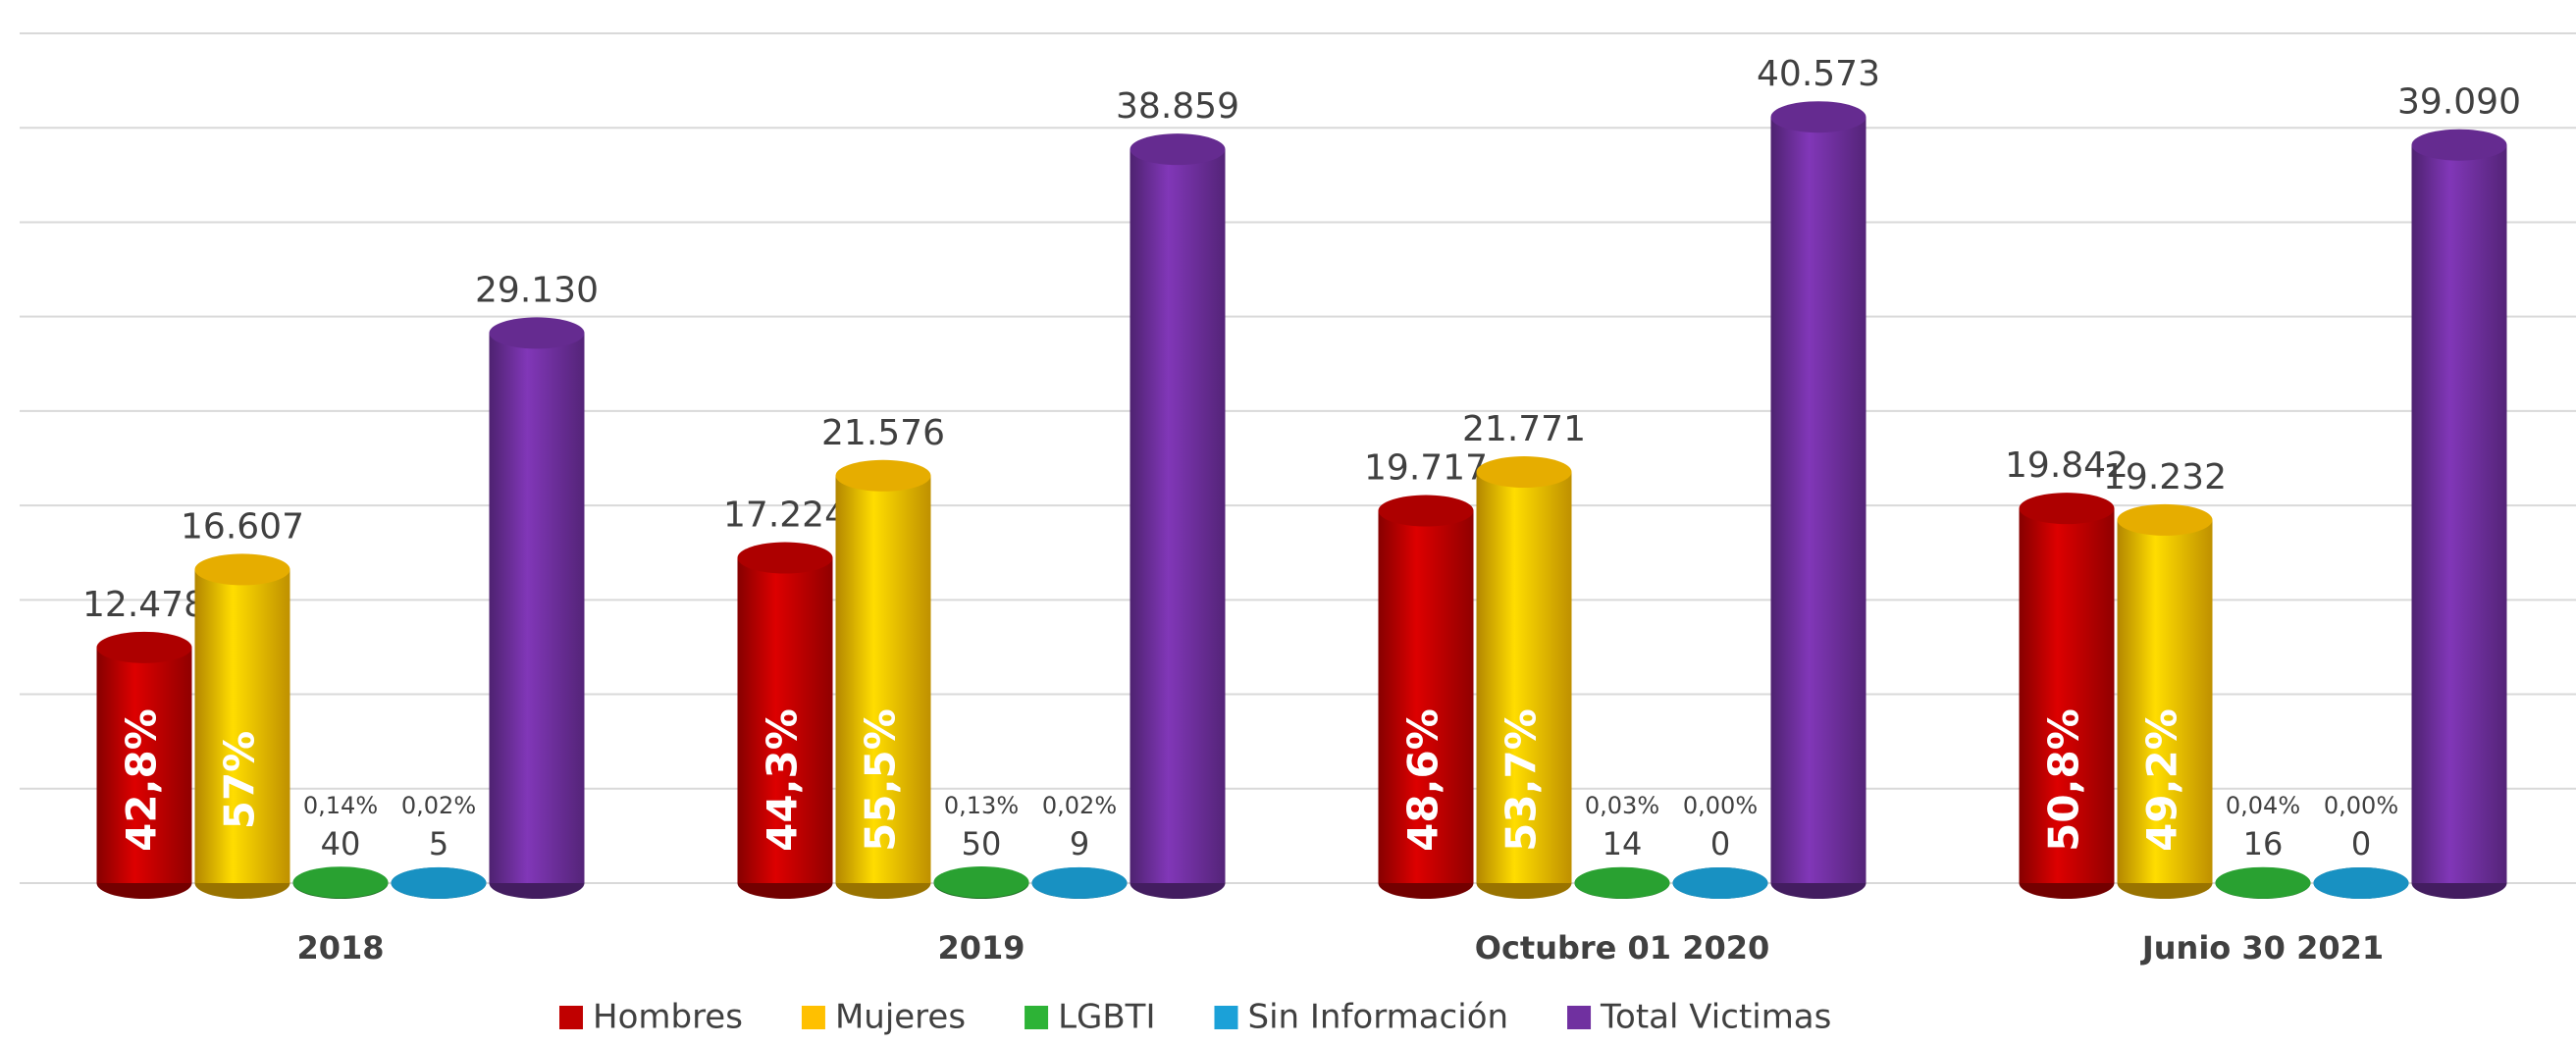 The width and height of the screenshot is (2576, 1045). Describe the element at coordinates (2263, 805) in the screenshot. I see `percent-label: 0,04%` at that location.